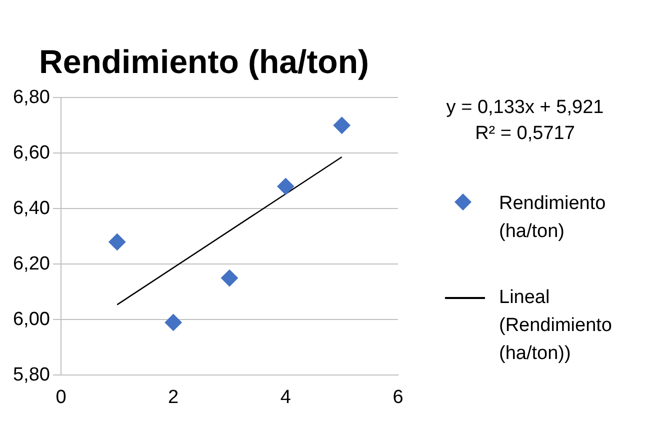  What do you see at coordinates (31, 97) in the screenshot?
I see `y-tick-label: 6,80` at bounding box center [31, 97].